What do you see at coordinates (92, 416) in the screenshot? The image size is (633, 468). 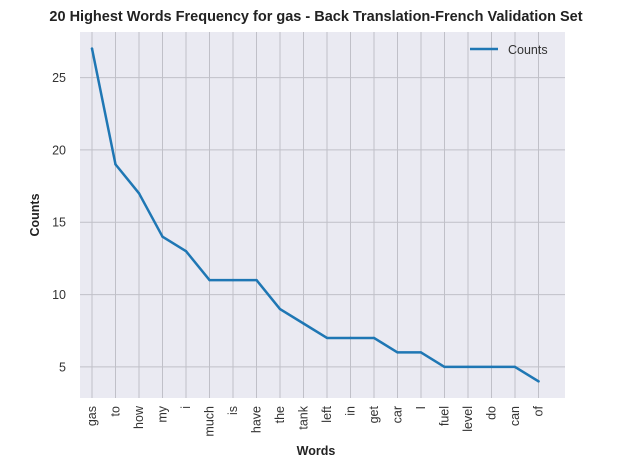 I see `x-tick-label: gas` at bounding box center [92, 416].